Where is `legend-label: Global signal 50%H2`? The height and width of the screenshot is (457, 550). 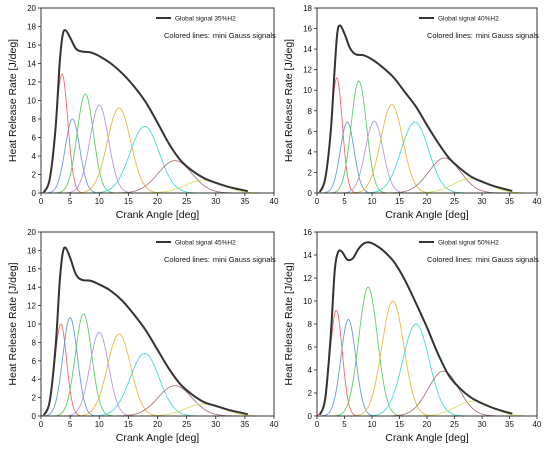
legend-label: Global signal 50%H2 is located at coordinates (468, 243).